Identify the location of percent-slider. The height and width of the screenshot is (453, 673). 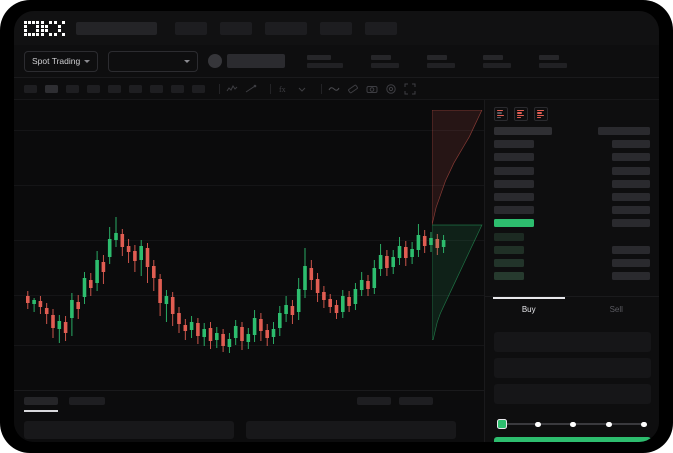
(573, 424).